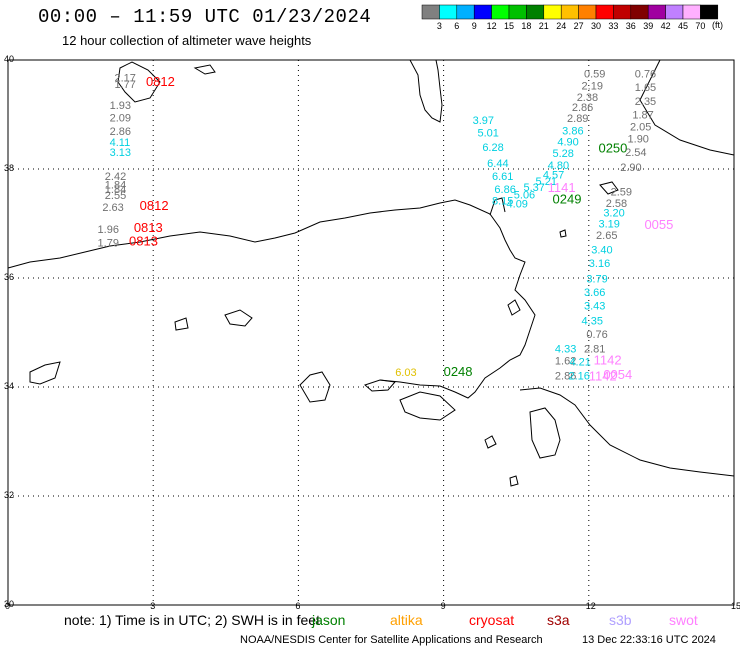 Image resolution: width=740 pixels, height=650 pixels. What do you see at coordinates (487, 133) in the screenshot?
I see `wave-height-label: 5.01` at bounding box center [487, 133].